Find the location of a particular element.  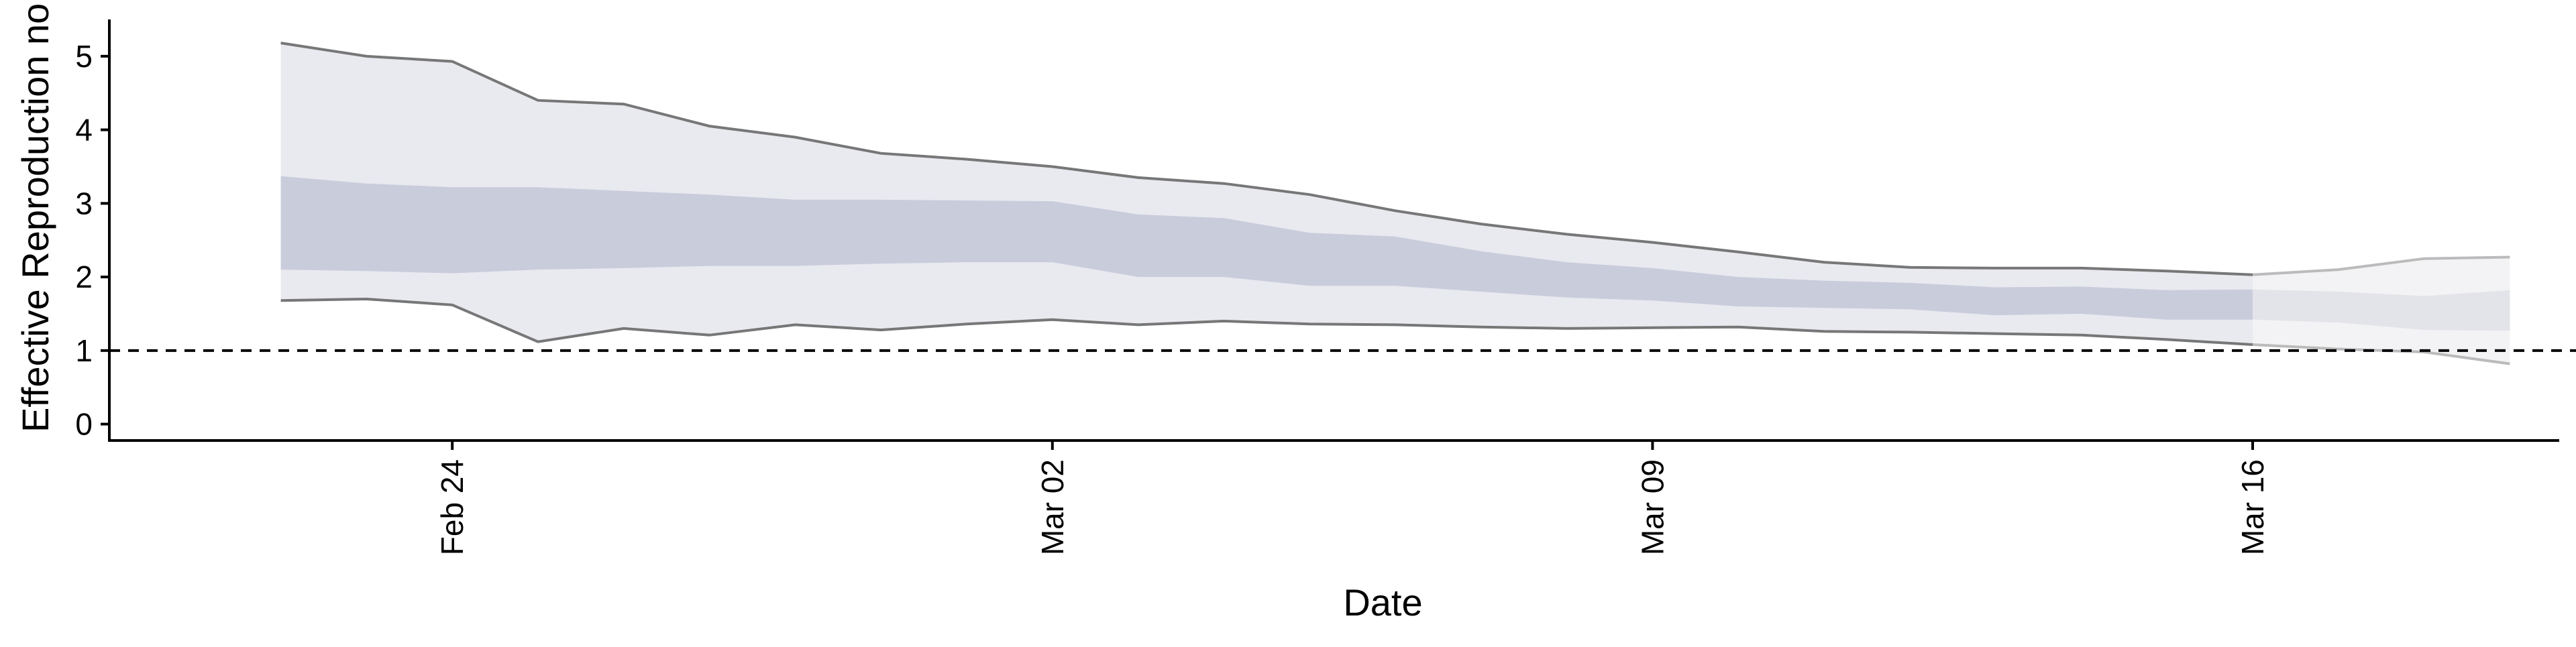

x-tick-label: Mar 02 is located at coordinates (1052, 507).